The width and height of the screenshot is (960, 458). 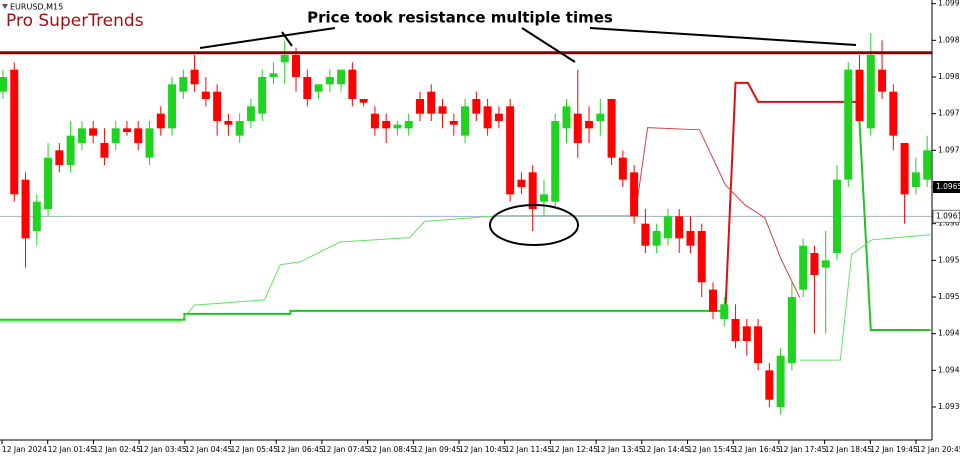 What do you see at coordinates (666, 449) in the screenshot?
I see `x-tick-label: 12 Jan 14:45` at bounding box center [666, 449].